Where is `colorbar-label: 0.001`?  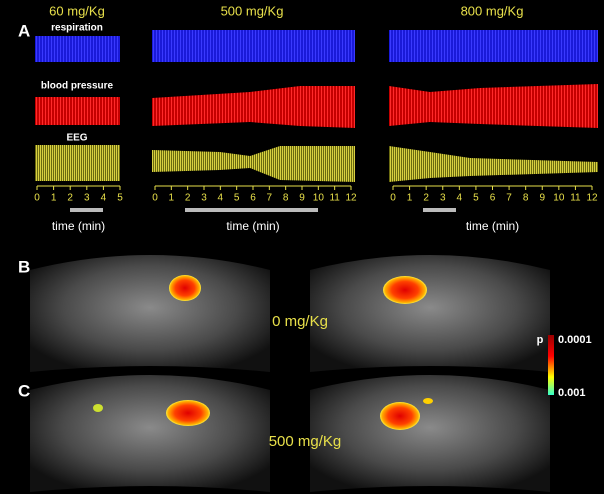 colorbar-label: 0.001 is located at coordinates (572, 393).